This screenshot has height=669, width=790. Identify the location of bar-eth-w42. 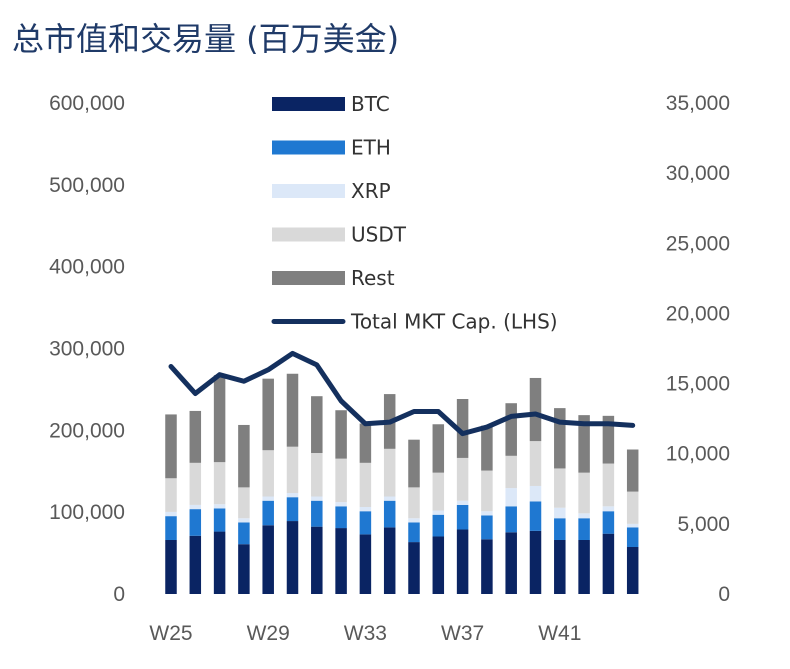
(584, 529).